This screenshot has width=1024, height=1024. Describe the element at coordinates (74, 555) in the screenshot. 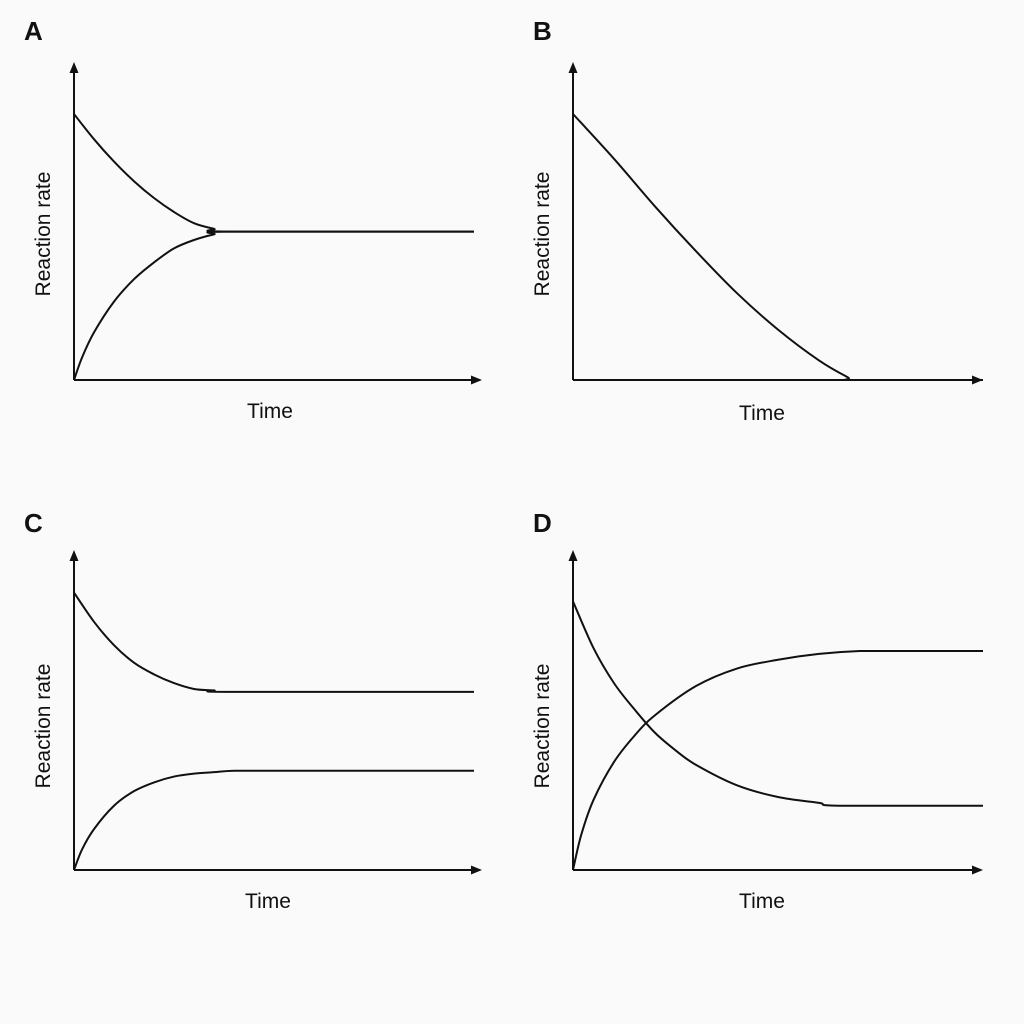

I see `panel-c-y-axis-arrow` at that location.